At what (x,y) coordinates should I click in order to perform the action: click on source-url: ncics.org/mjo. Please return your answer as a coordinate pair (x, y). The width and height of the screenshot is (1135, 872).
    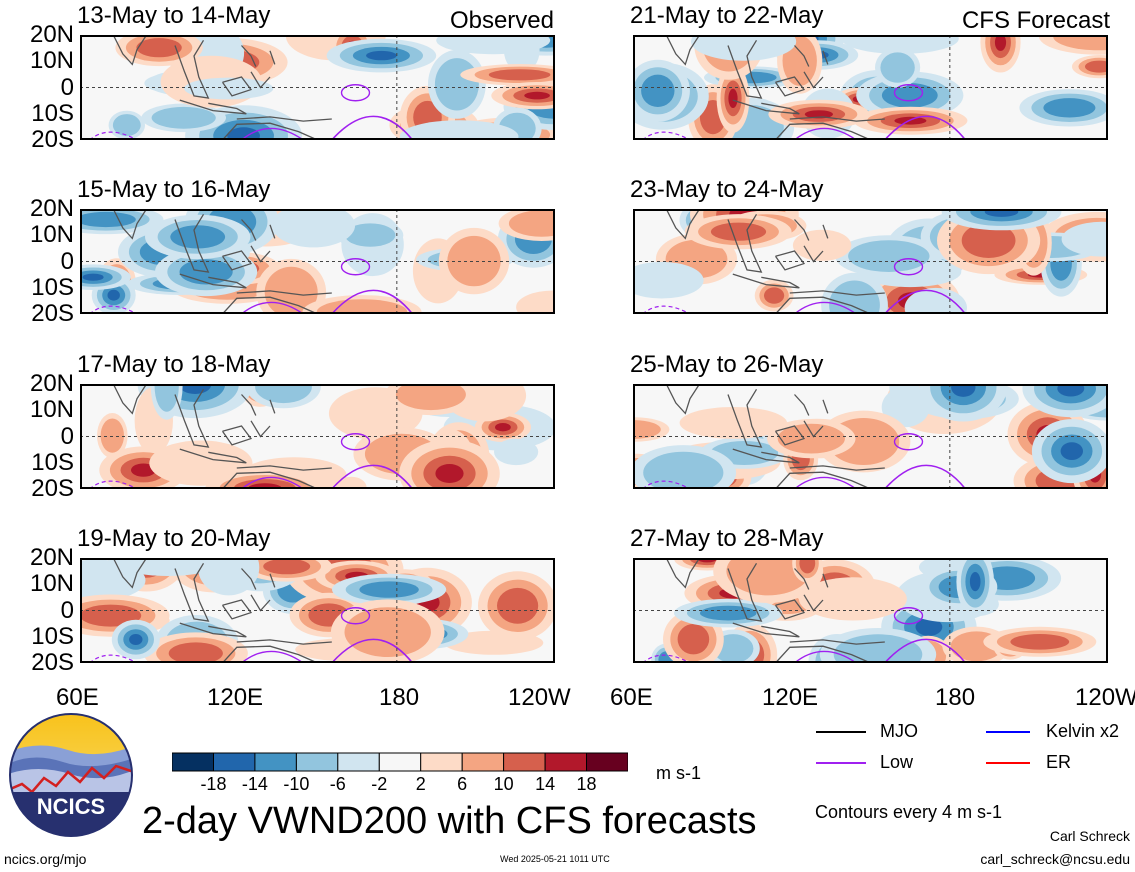
    Looking at the image, I should click on (45, 859).